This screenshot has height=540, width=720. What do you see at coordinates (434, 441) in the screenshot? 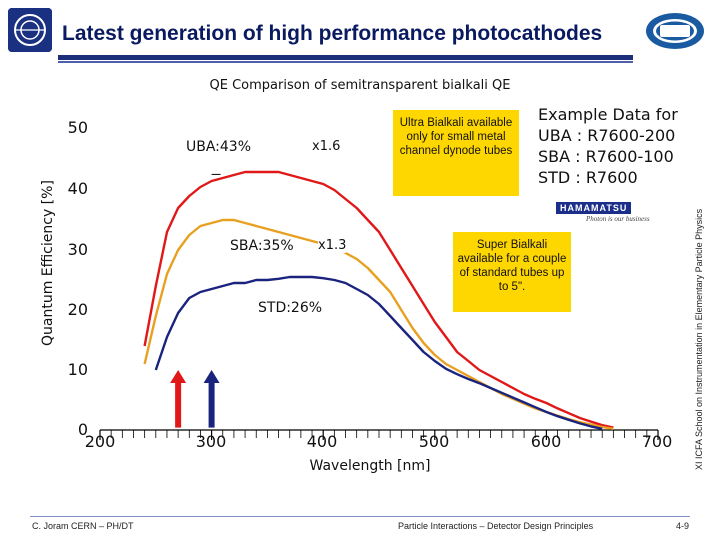
I see `x-tick-label: 500` at bounding box center [434, 441].